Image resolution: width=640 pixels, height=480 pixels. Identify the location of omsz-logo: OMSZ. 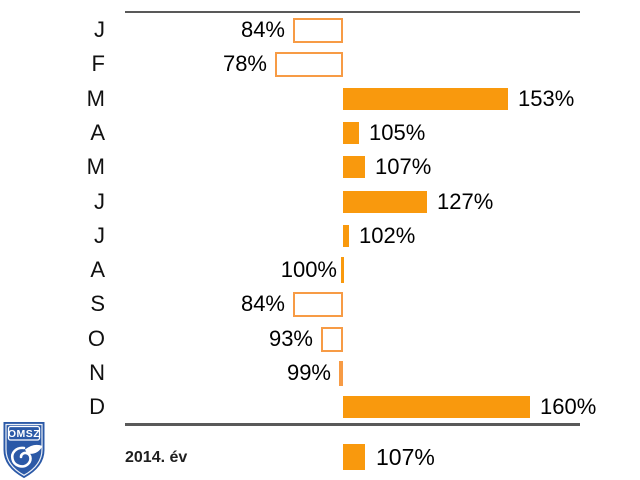
(24, 450).